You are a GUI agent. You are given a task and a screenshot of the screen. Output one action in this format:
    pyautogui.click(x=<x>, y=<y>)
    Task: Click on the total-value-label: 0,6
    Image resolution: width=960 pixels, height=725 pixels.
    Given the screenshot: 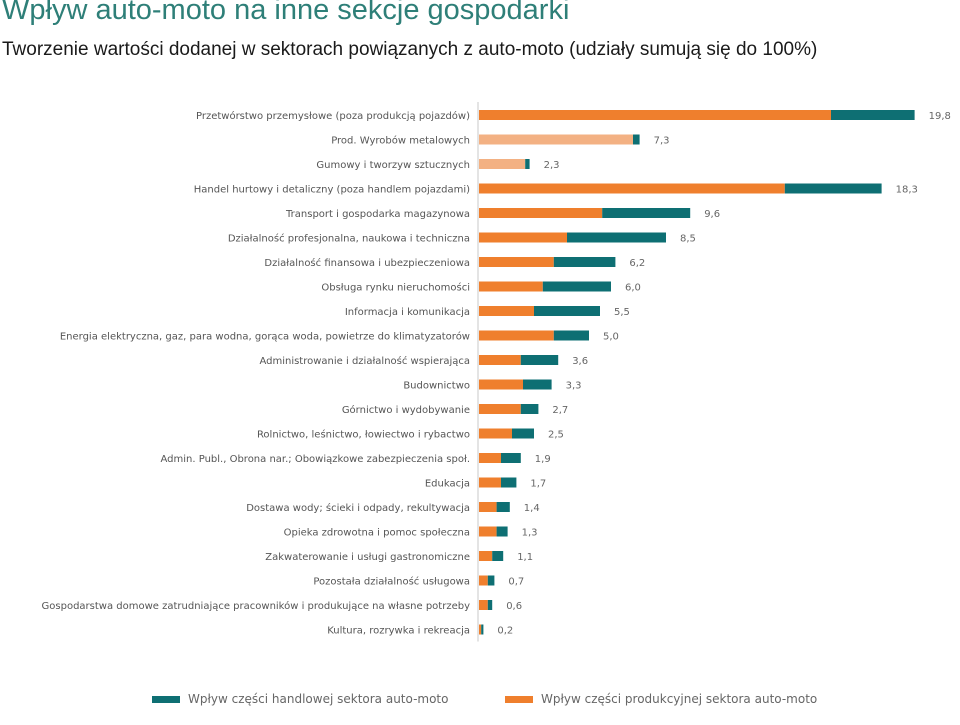 What is the action you would take?
    pyautogui.click(x=514, y=606)
    